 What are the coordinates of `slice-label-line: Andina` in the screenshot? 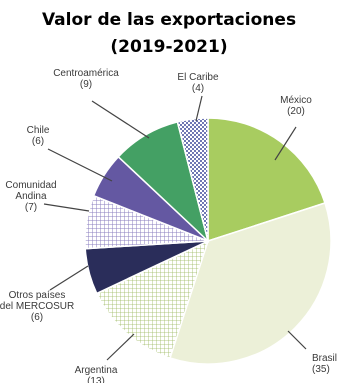 It's located at (31, 196).